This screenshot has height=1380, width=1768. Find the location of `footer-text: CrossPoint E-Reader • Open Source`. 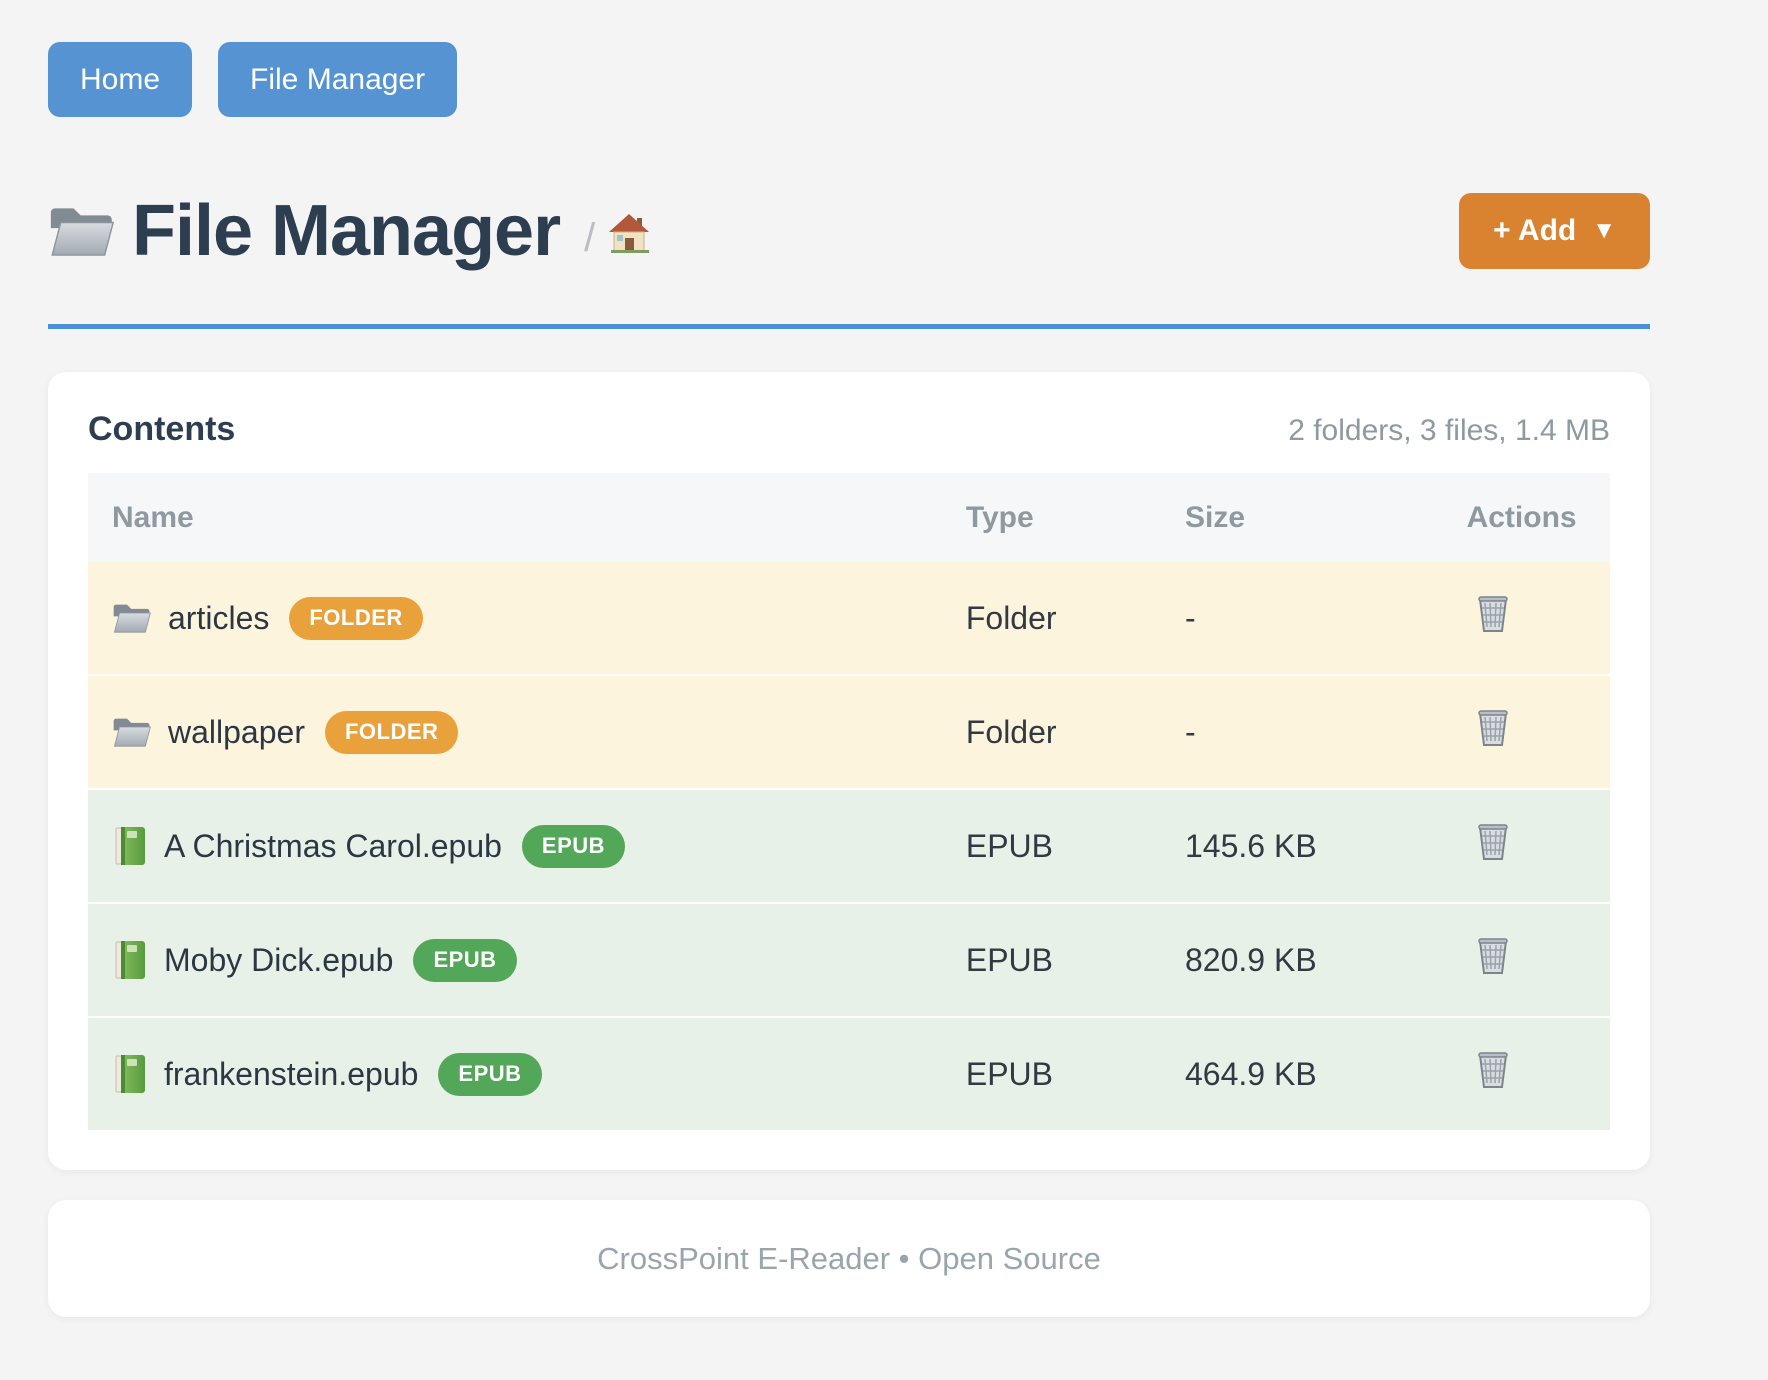

footer-text: CrossPoint E-Reader • Open Source is located at coordinates (849, 1258).